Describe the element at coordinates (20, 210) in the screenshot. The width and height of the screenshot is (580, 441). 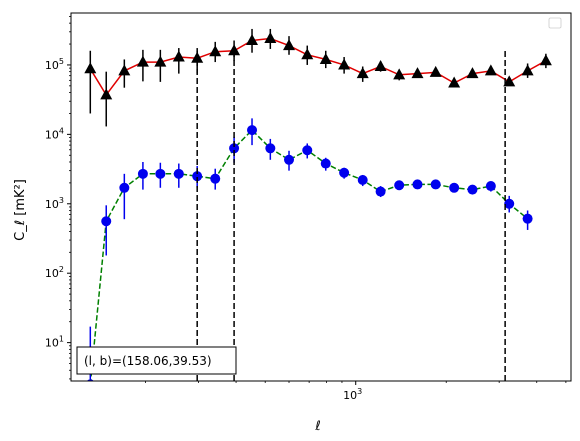
I see `y-axis-label: C_ℓ [mK²]` at that location.